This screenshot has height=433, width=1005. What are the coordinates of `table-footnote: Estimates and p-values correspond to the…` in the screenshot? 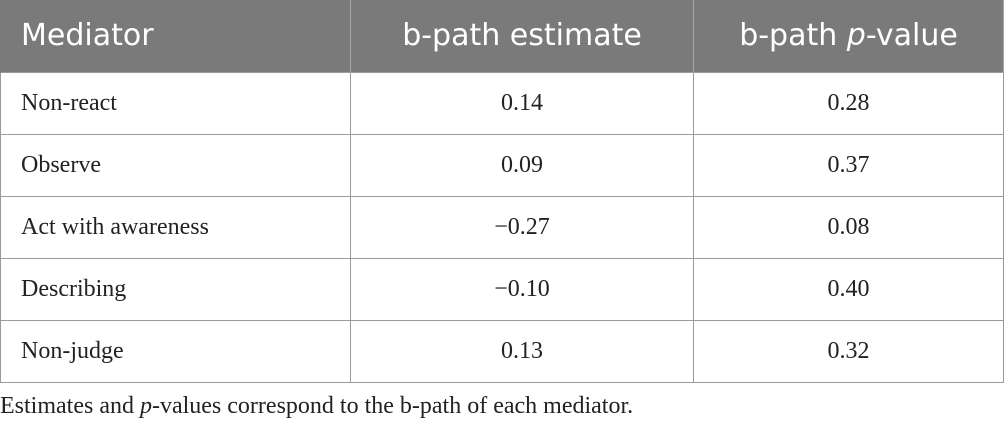 It's located at (316, 406).